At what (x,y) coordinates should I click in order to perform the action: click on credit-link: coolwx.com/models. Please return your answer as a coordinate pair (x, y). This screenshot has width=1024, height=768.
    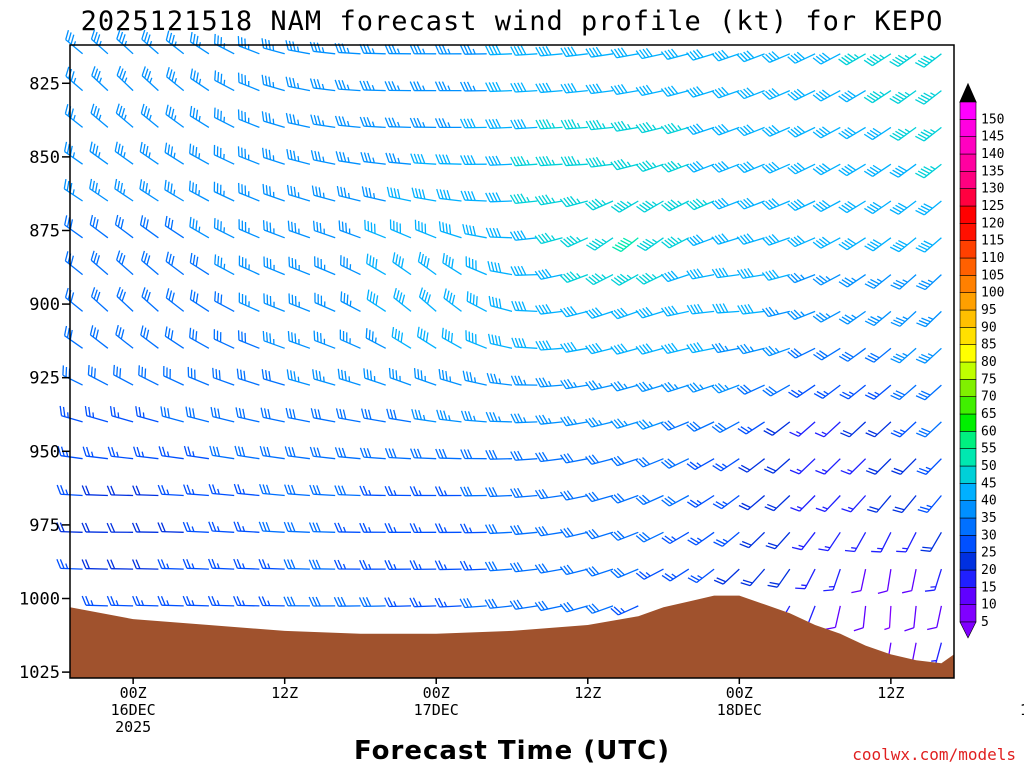
    Looking at the image, I should click on (934, 754).